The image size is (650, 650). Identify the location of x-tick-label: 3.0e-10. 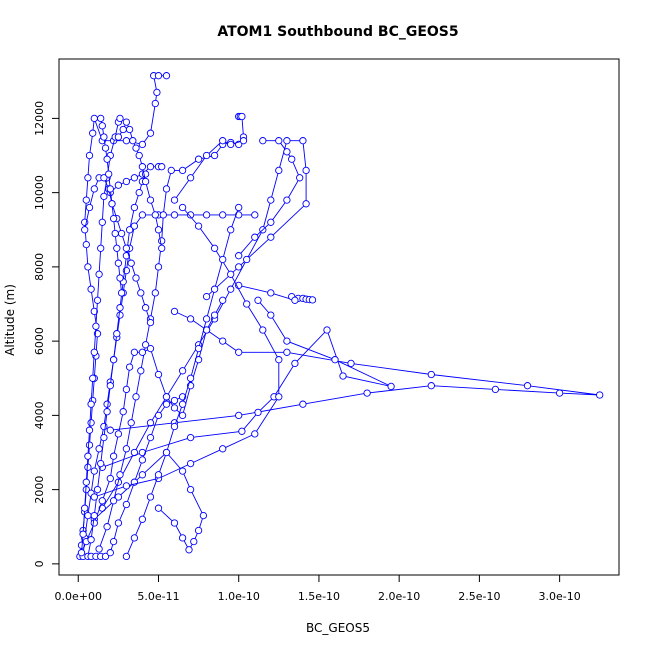
(560, 596).